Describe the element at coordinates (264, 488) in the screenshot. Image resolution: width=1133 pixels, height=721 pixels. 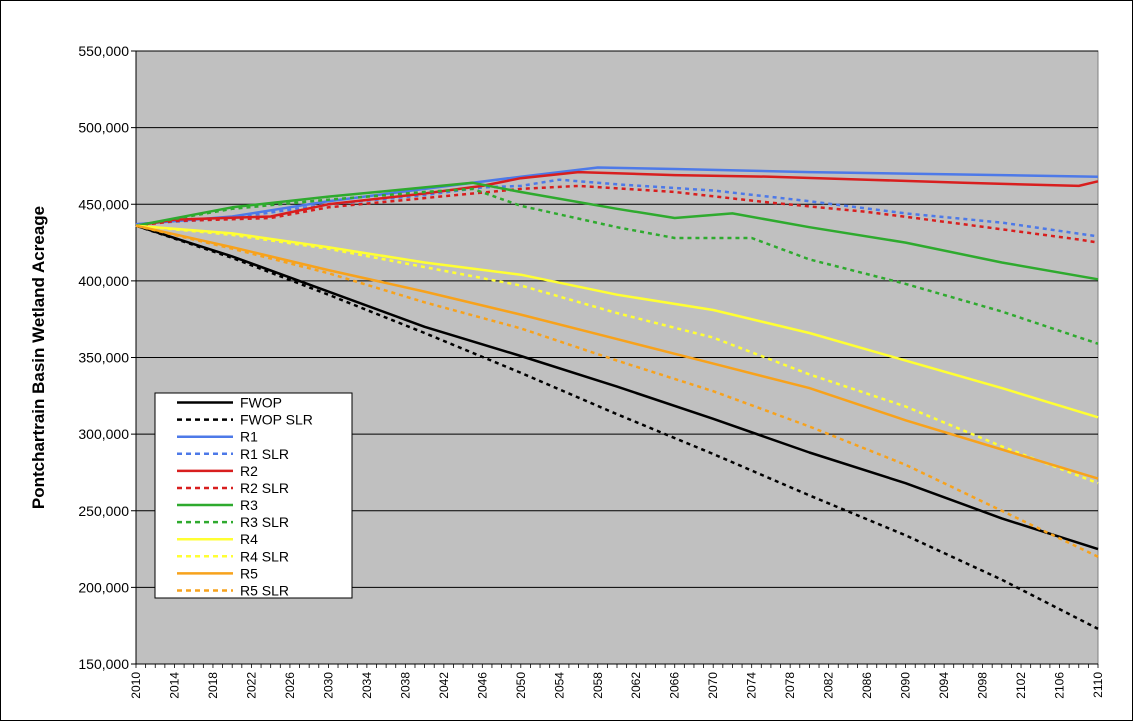
I see `legend-label: R2 SLR` at that location.